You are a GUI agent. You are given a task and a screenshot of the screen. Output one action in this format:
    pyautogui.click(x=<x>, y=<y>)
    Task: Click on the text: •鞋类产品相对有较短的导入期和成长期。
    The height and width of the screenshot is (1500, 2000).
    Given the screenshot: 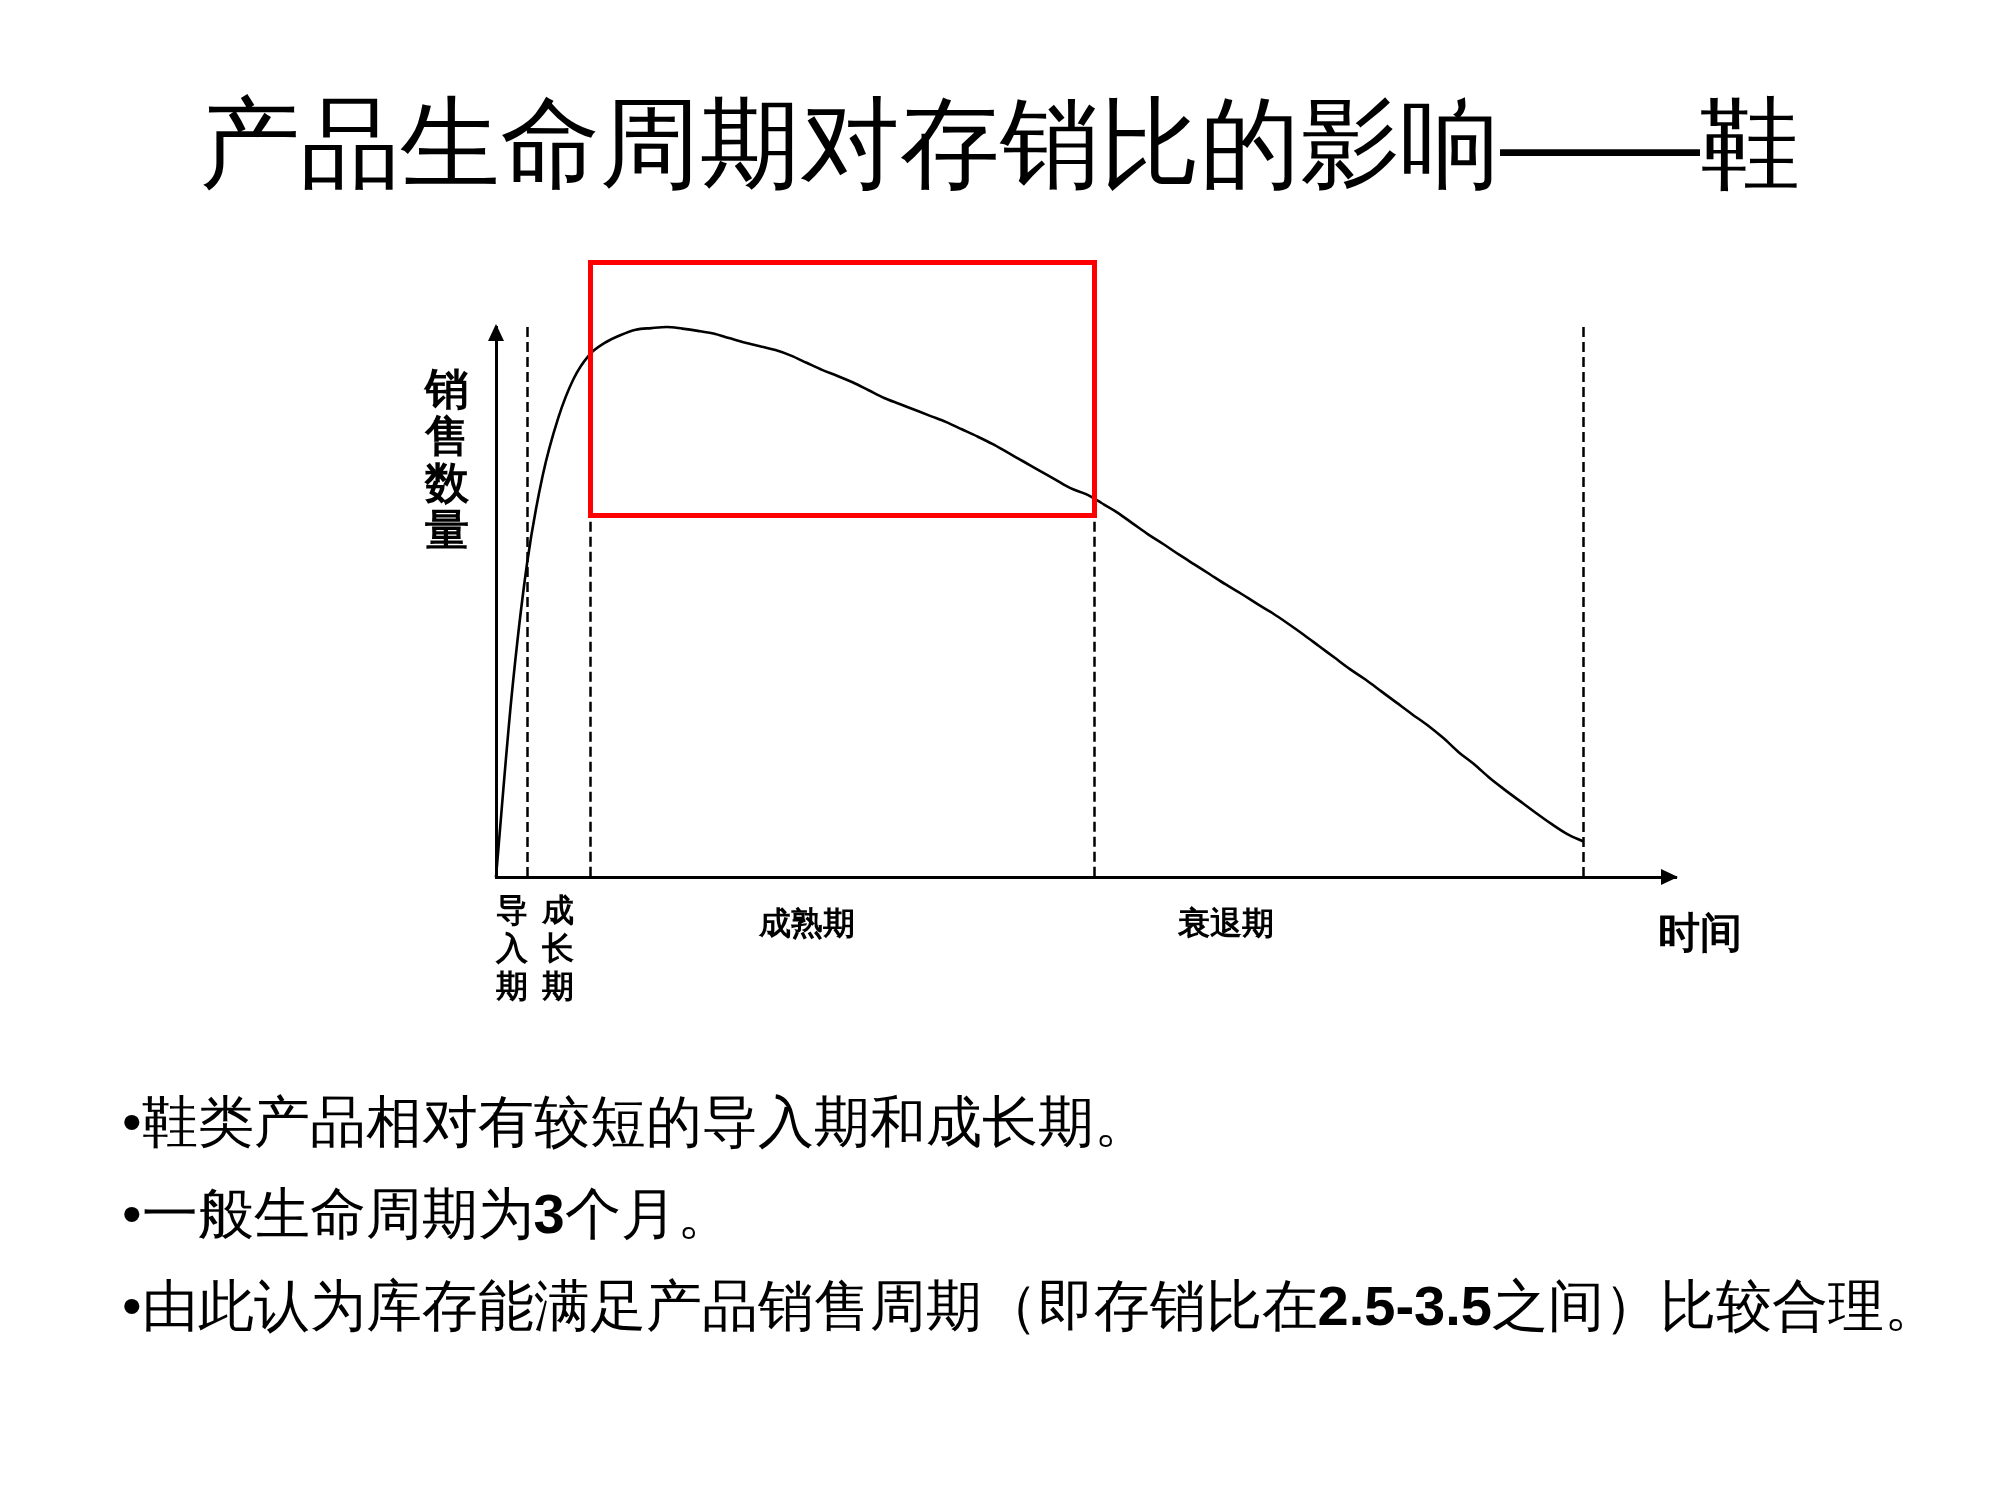 What is the action you would take?
    pyautogui.click(x=636, y=1121)
    